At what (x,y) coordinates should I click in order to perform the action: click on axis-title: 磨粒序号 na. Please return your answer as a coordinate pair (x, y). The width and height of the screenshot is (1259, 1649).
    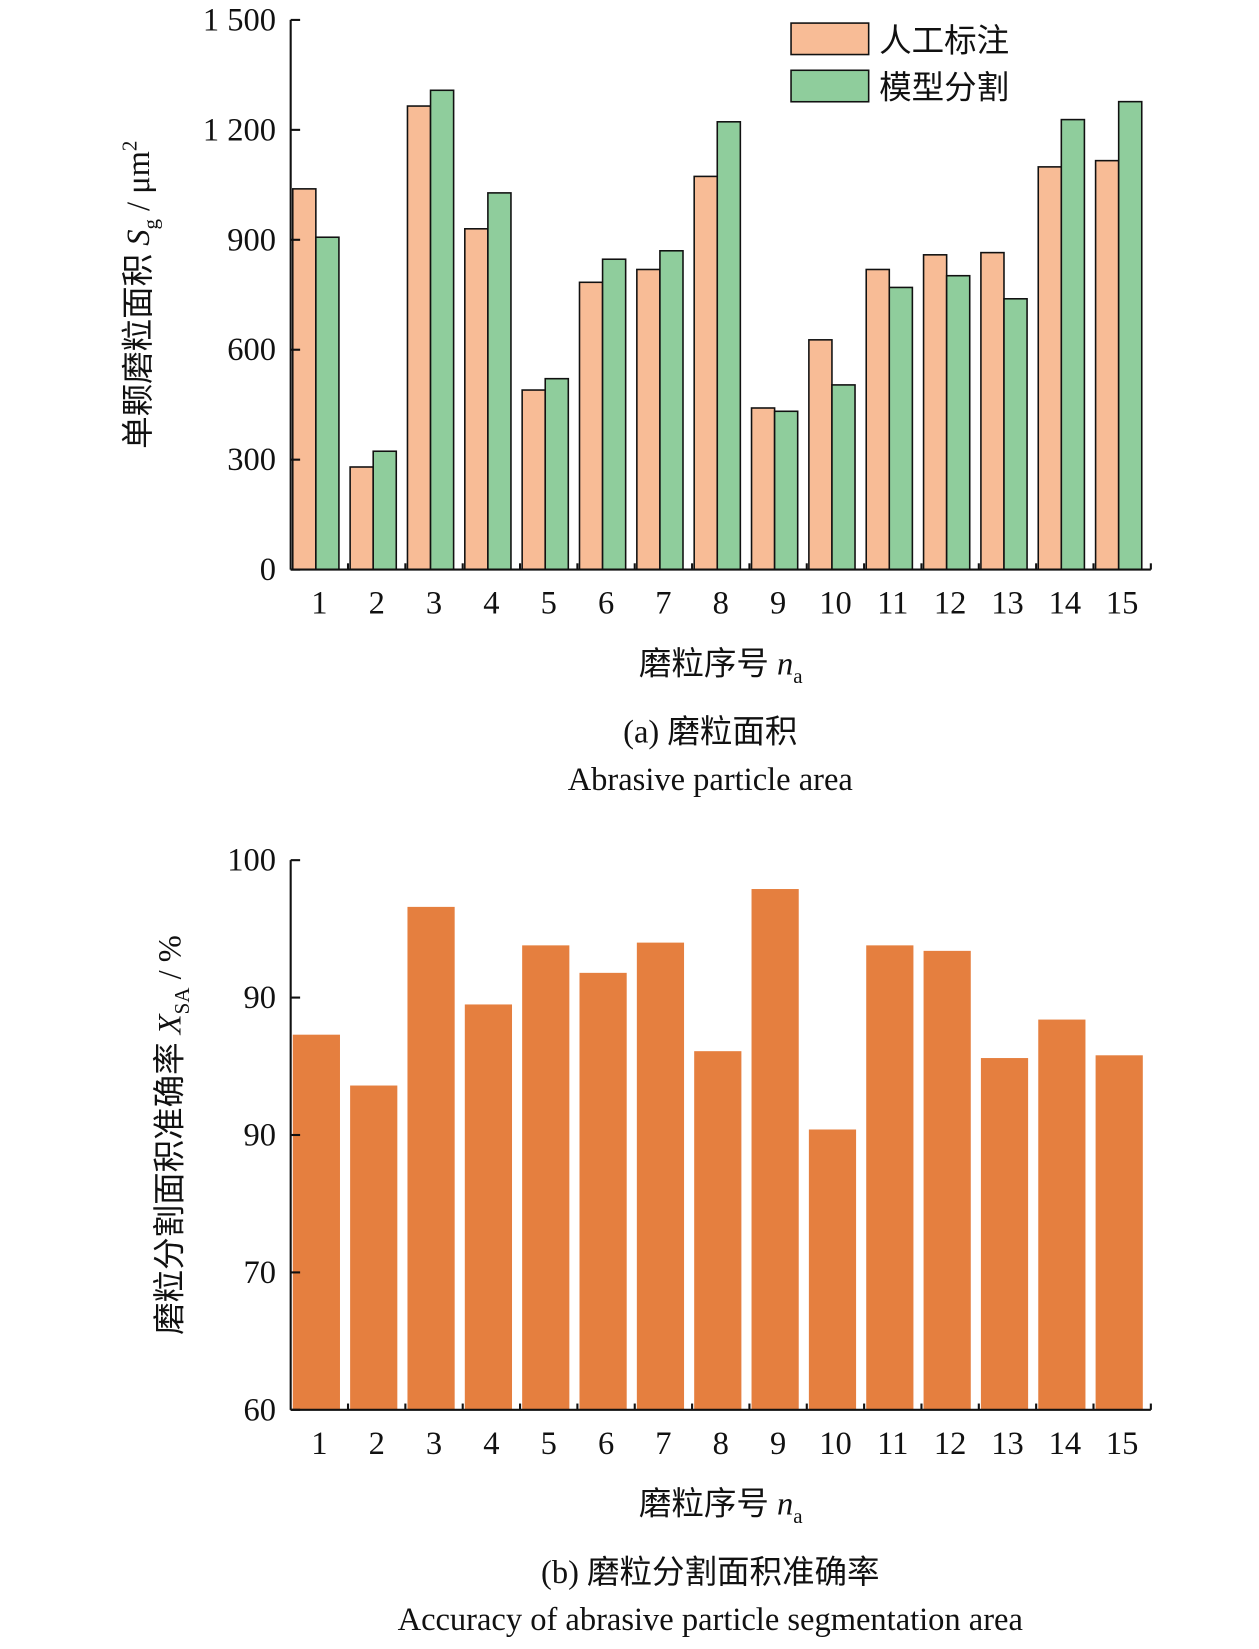
    Looking at the image, I should click on (721, 666).